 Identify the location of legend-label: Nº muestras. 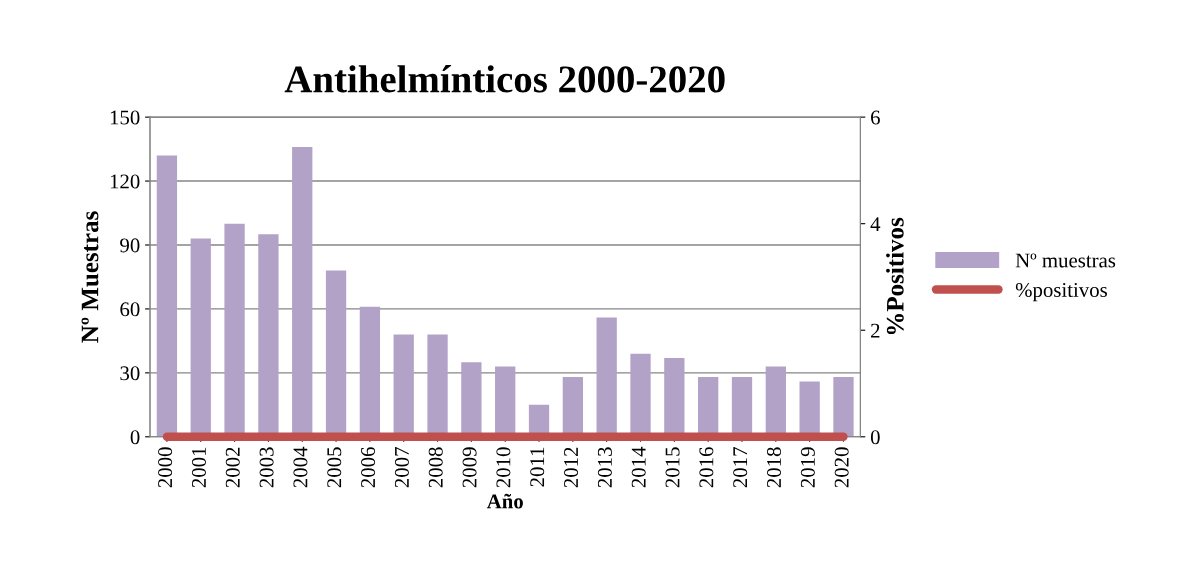
(1065, 260).